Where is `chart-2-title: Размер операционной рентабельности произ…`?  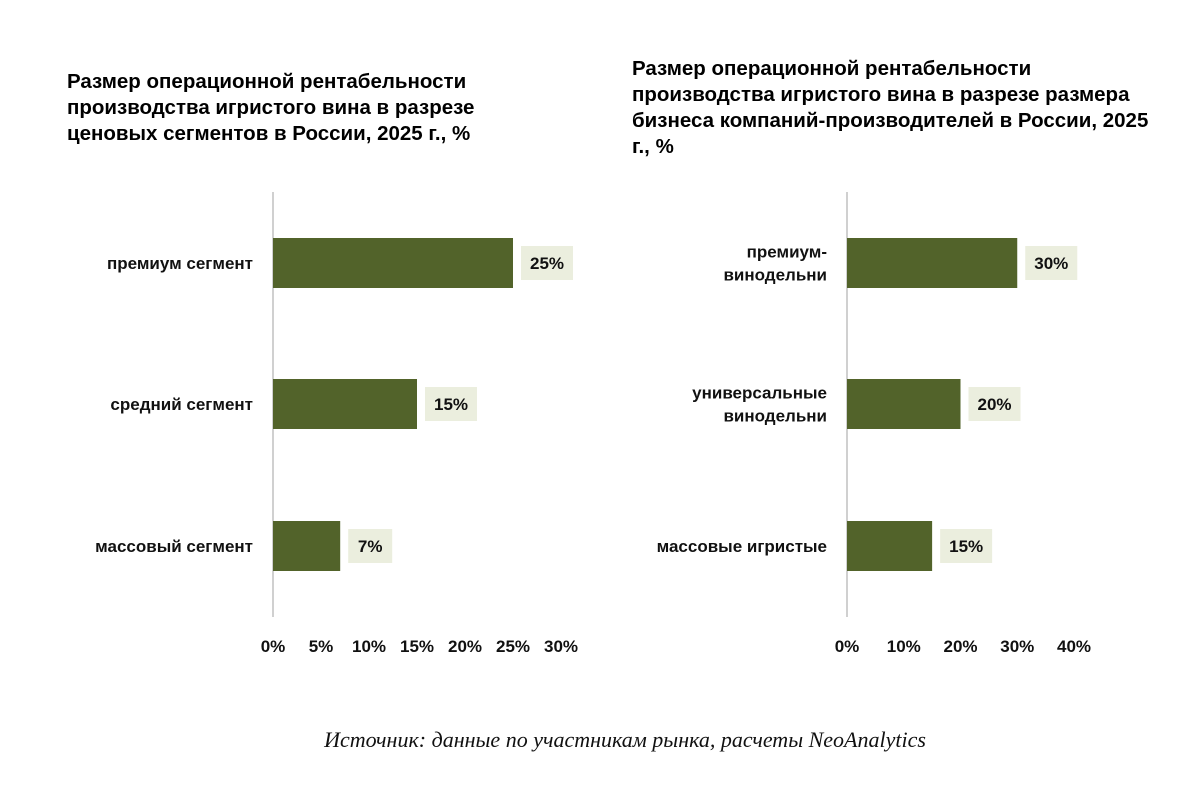 chart-2-title: Размер операционной рентабельности произ… is located at coordinates (890, 107).